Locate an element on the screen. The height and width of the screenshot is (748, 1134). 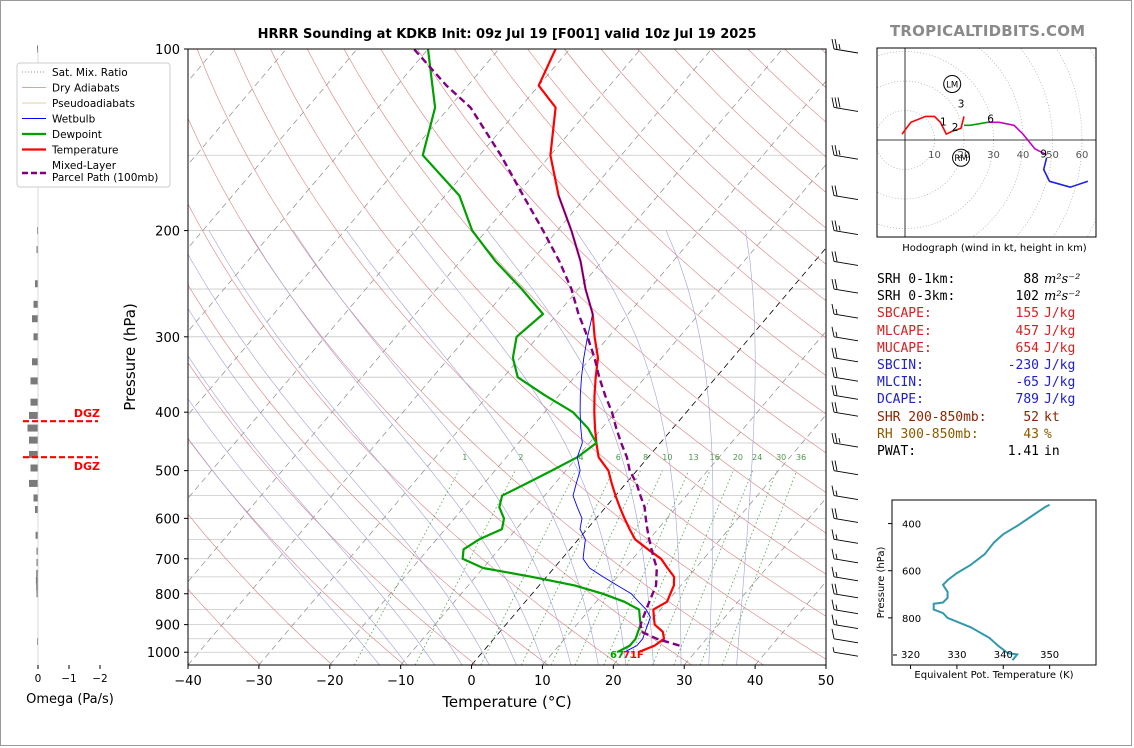
param-unit: % is located at coordinates (1048, 434).